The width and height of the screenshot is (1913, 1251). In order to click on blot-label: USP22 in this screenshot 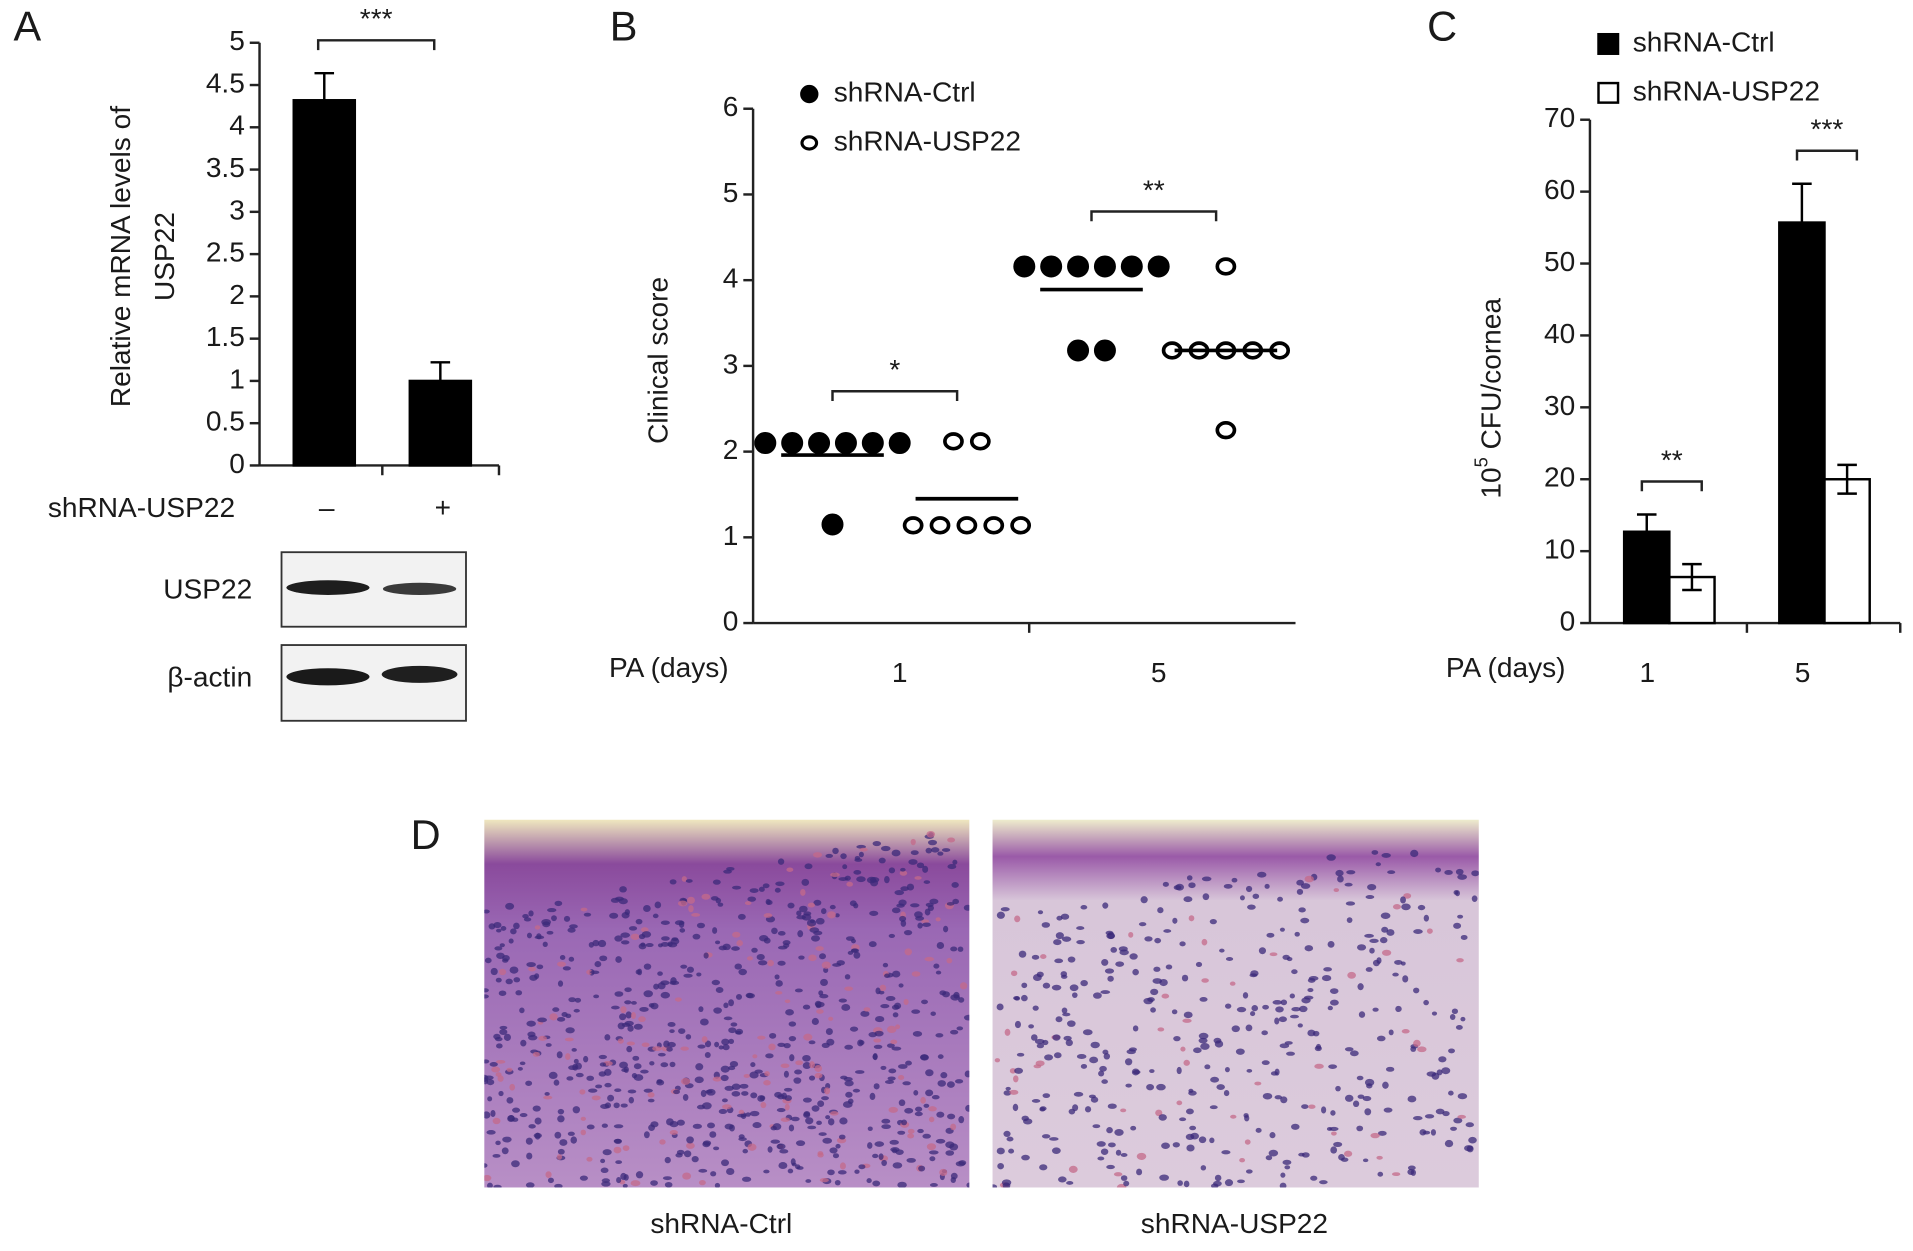, I will do `click(207, 589)`.